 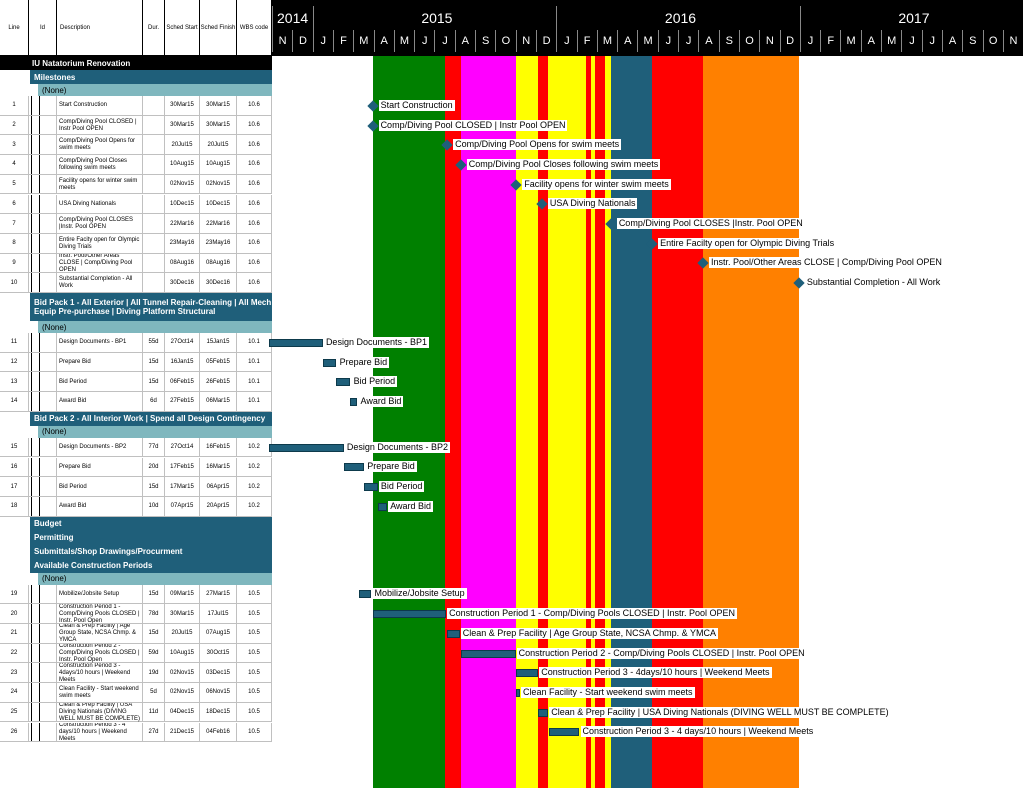 What do you see at coordinates (218, 283) in the screenshot?
I see `cell-finish: 30Dec16` at bounding box center [218, 283].